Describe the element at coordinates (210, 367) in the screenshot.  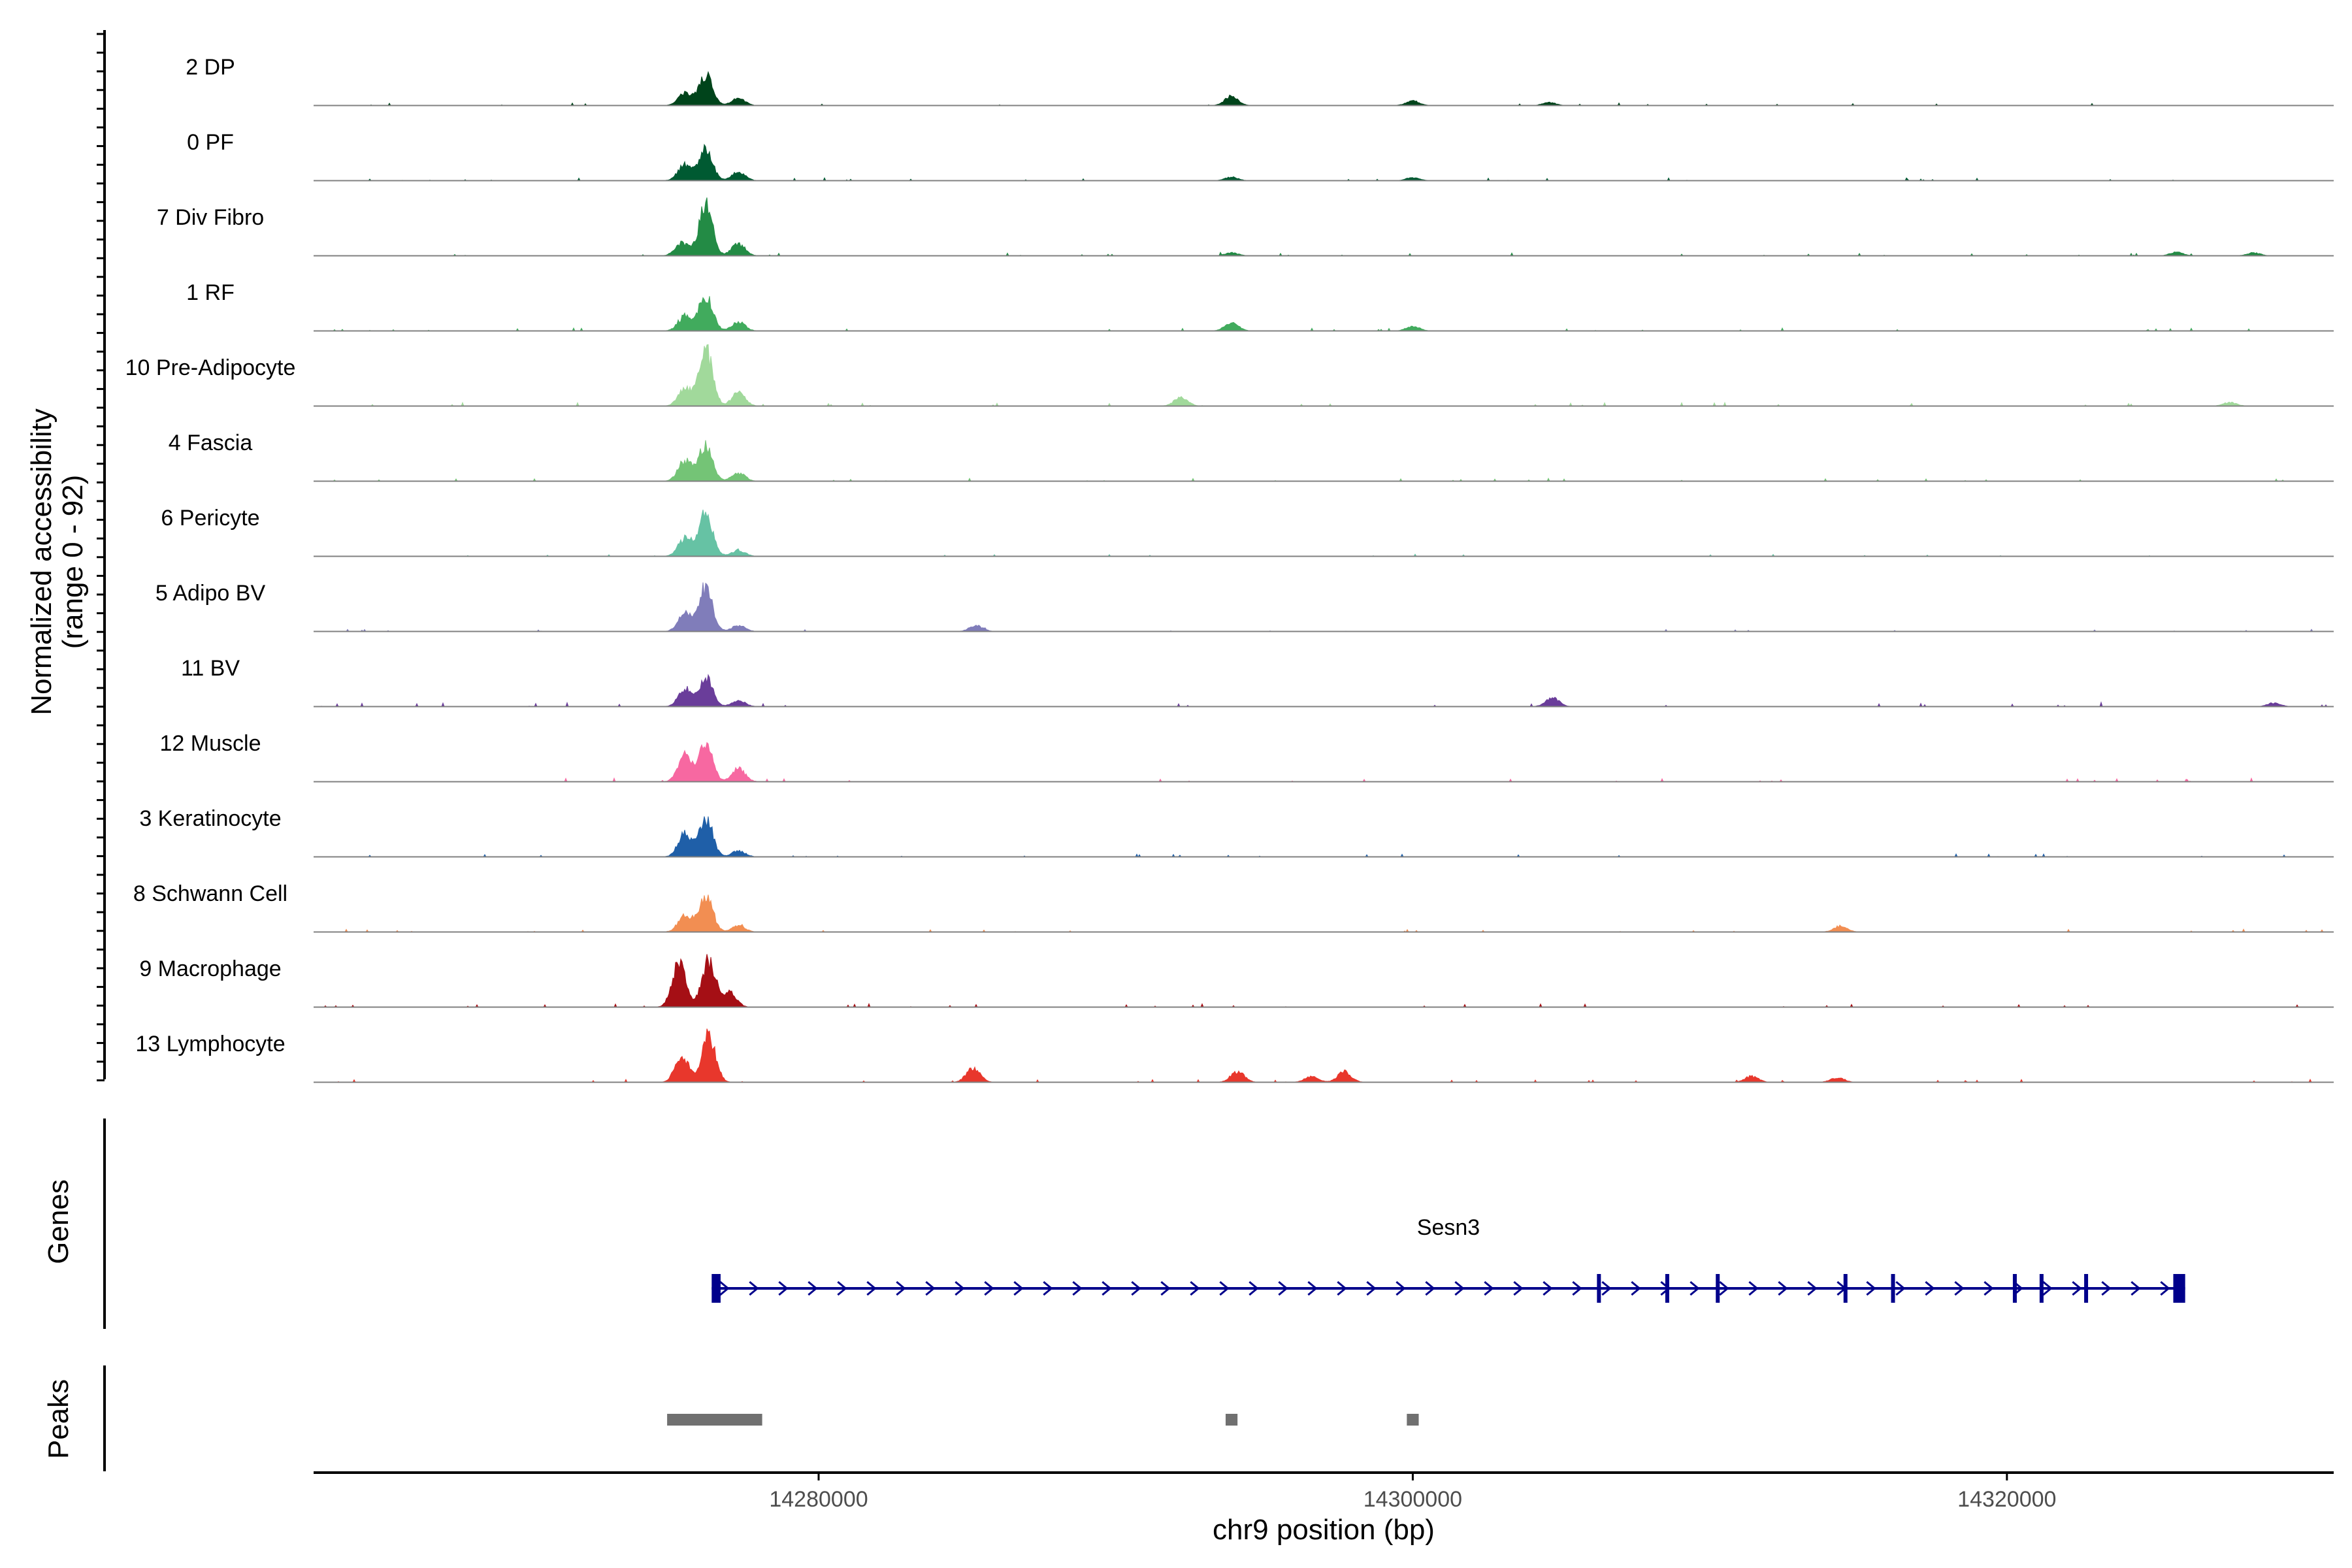
I see `track-label: 10 Pre-Adipocyte` at that location.